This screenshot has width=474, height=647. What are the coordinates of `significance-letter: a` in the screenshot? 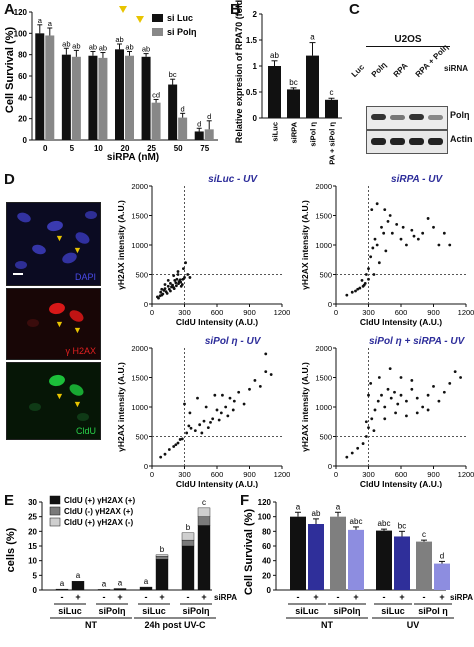 It's located at (78, 575).